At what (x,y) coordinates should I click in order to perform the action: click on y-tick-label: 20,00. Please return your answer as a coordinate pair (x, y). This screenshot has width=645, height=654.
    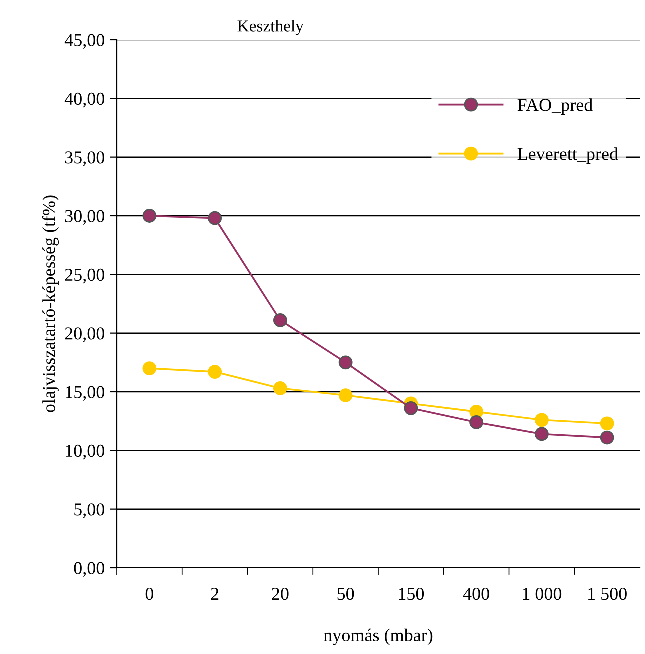
    Looking at the image, I should click on (85, 335).